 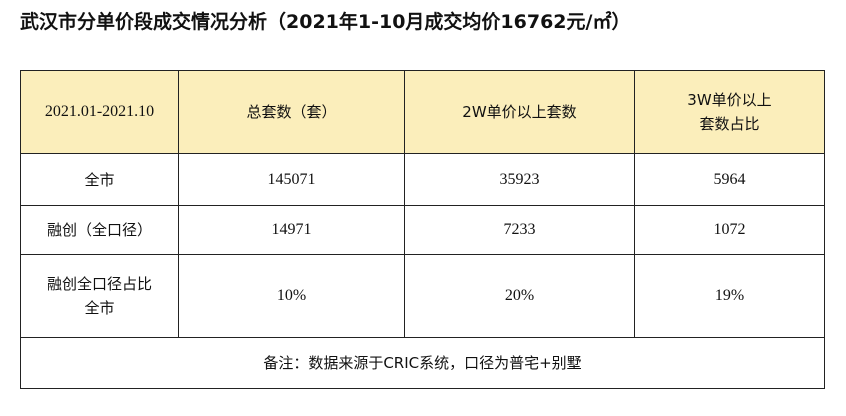 I want to click on row-label: 融创全口径占比 全市, so click(x=99, y=296).